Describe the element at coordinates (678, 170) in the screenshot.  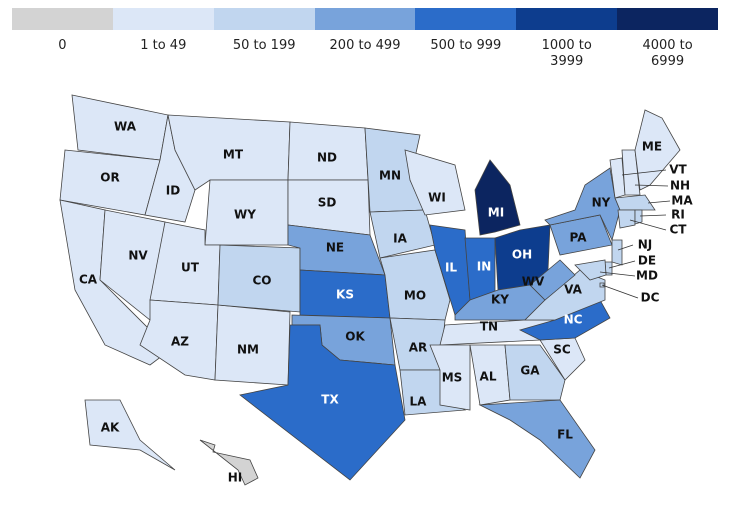
I see `state-label: VT` at that location.